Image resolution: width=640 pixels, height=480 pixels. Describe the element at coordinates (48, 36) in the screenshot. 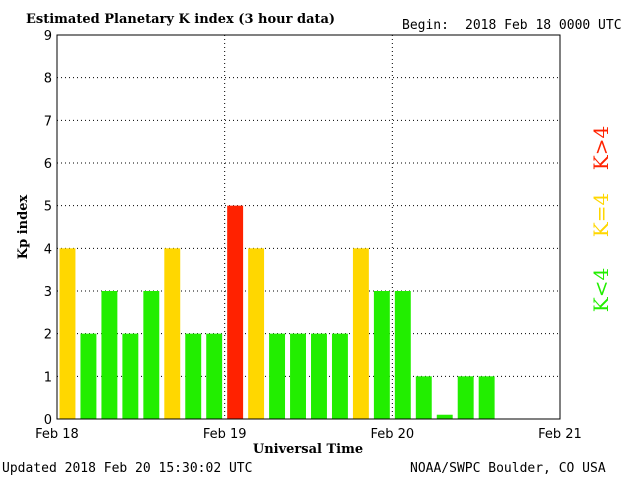

I see `y-tick-label: 9` at that location.